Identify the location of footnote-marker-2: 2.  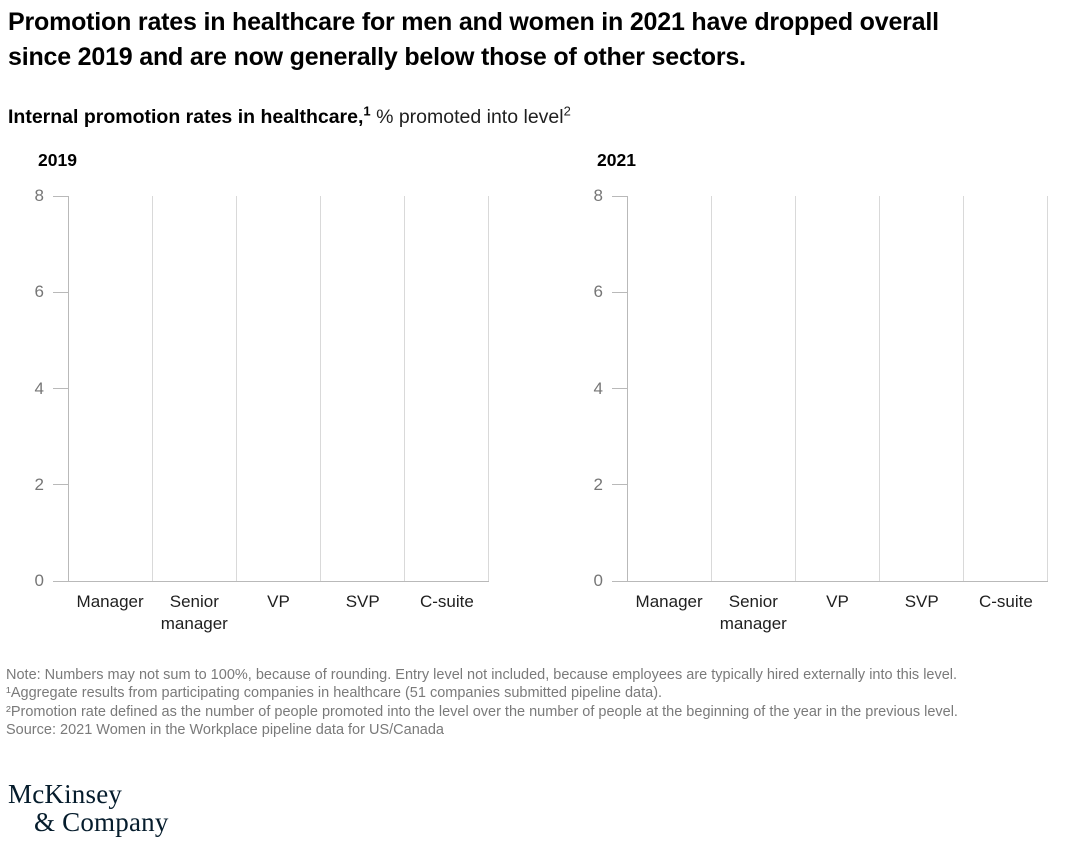
(567, 111).